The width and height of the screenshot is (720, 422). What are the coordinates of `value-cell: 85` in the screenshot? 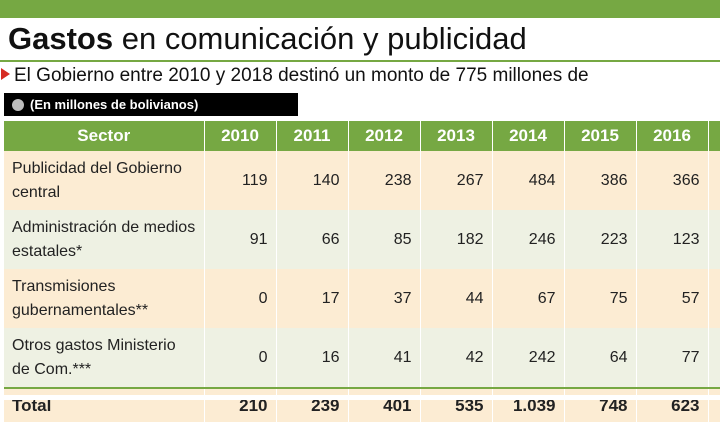 It's located at (384, 239).